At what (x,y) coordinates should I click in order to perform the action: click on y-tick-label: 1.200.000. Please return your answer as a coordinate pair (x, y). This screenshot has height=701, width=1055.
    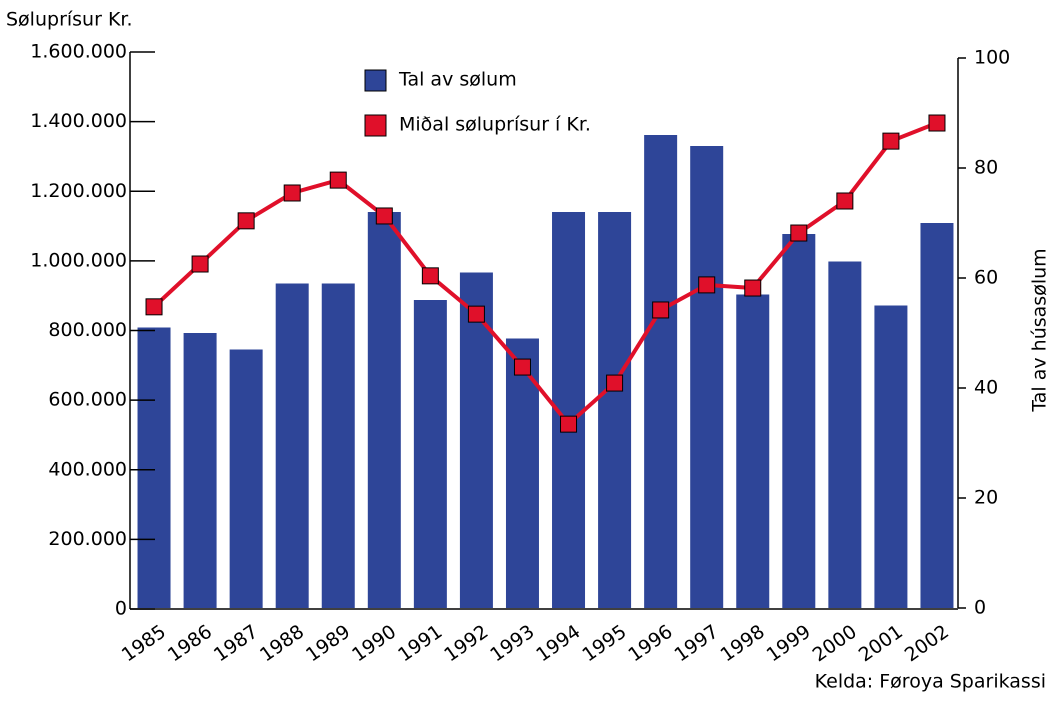
    Looking at the image, I should click on (78, 191).